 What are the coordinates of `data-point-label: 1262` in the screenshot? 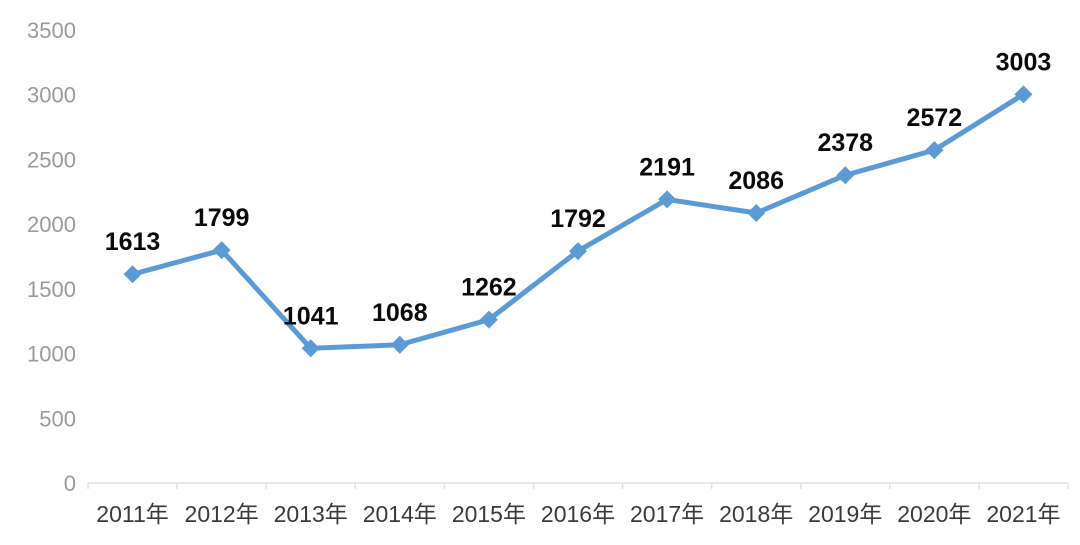 It's located at (489, 288).